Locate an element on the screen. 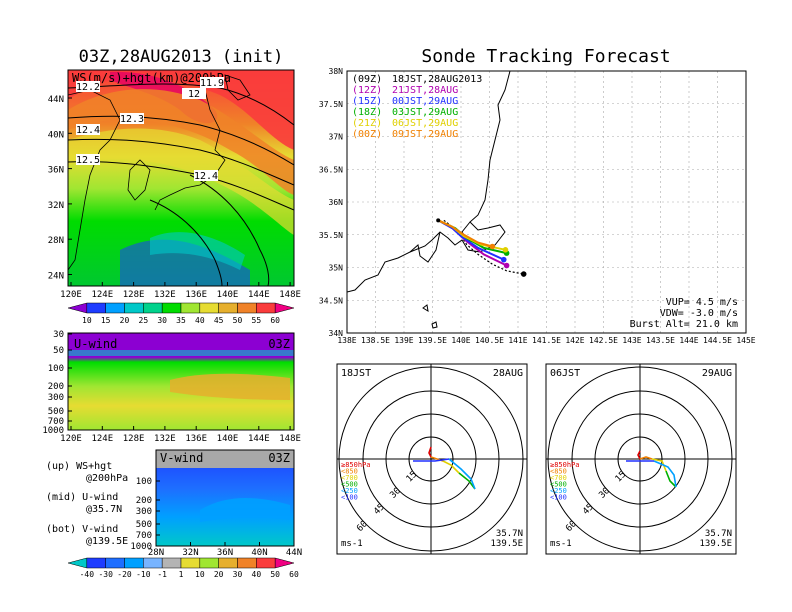  sonde-track-line is located at coordinates (465, 233).